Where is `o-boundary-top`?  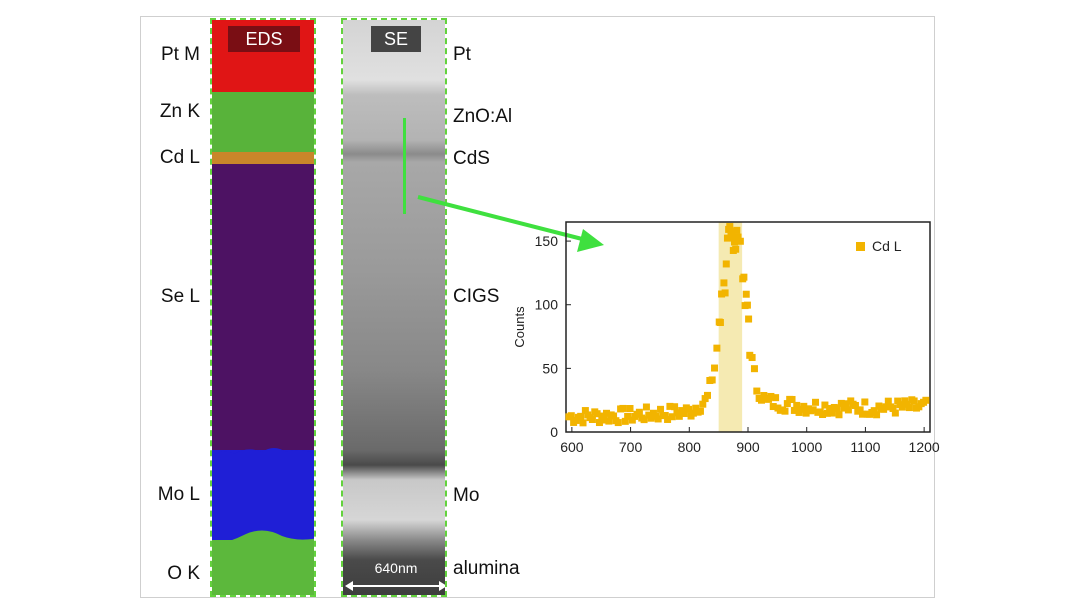
o-boundary-top is located at coordinates (263, 540).